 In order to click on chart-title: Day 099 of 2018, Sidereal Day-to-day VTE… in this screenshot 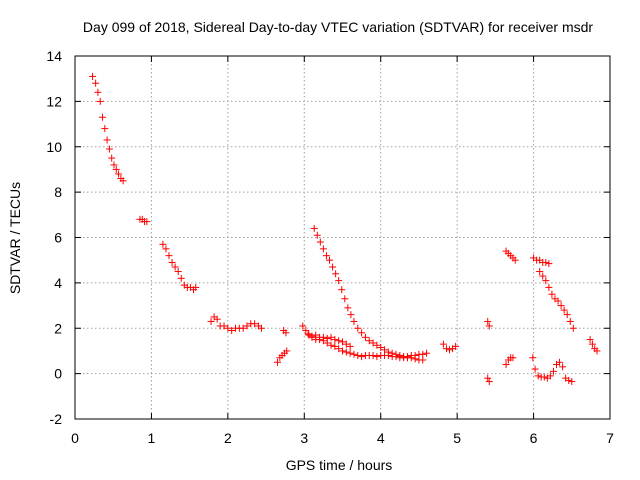, I will do `click(338, 27)`.